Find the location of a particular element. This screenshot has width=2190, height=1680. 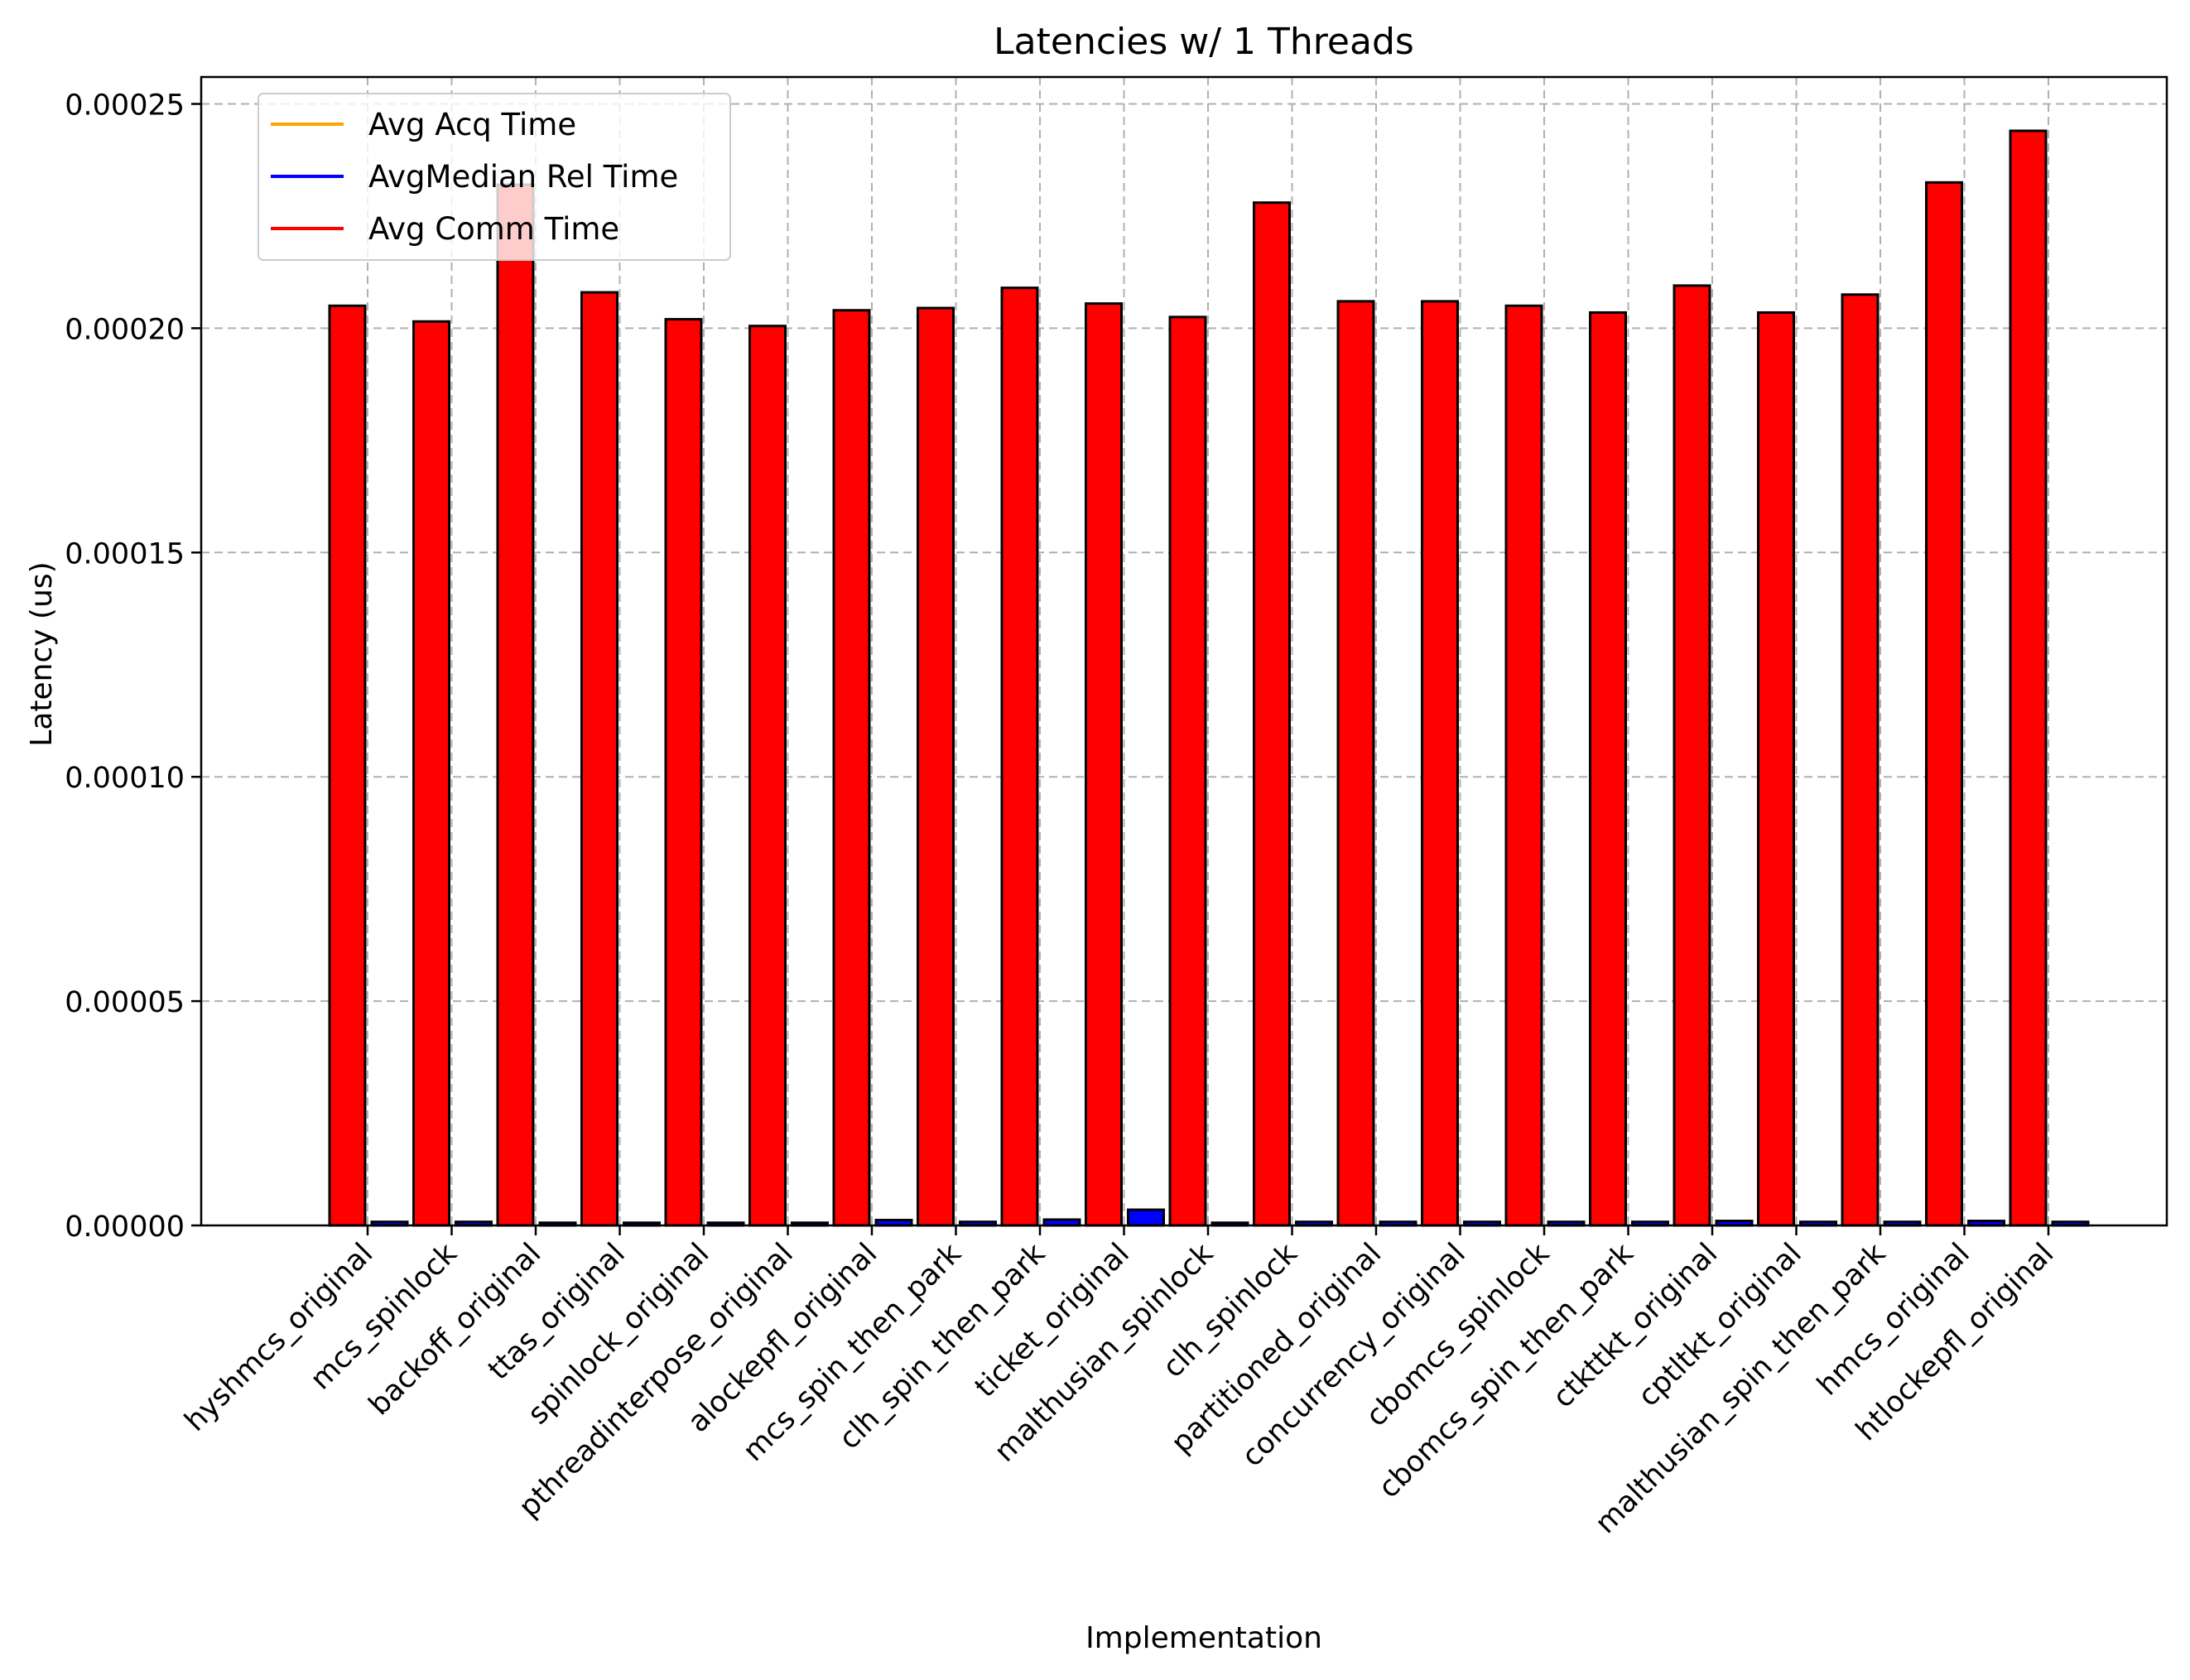

y-tick-label: 0.00010 is located at coordinates (125, 778).